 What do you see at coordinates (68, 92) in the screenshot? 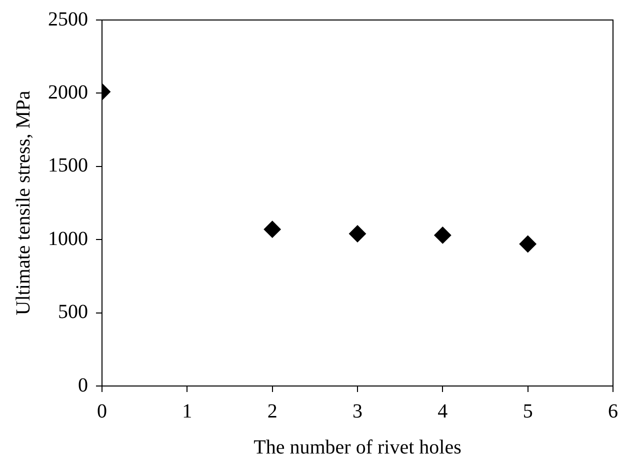
I see `y-tick-label: 2000` at bounding box center [68, 92].